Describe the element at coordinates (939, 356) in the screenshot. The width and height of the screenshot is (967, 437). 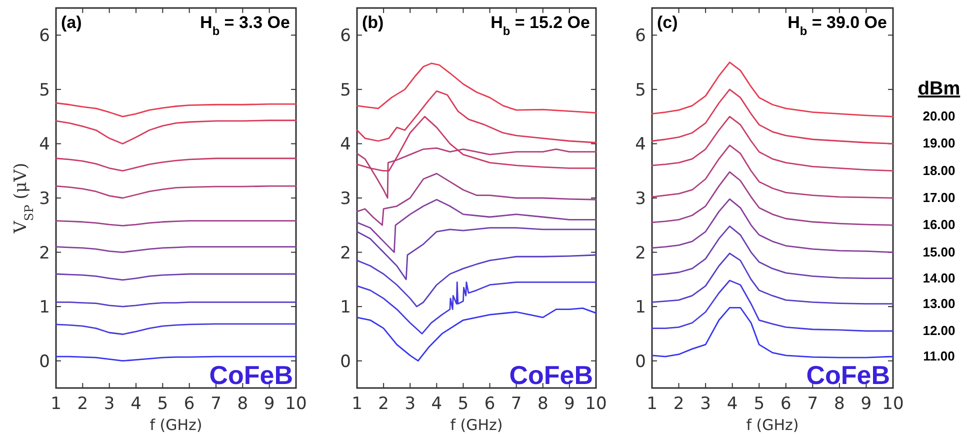
I see `text: 11.00` at that location.